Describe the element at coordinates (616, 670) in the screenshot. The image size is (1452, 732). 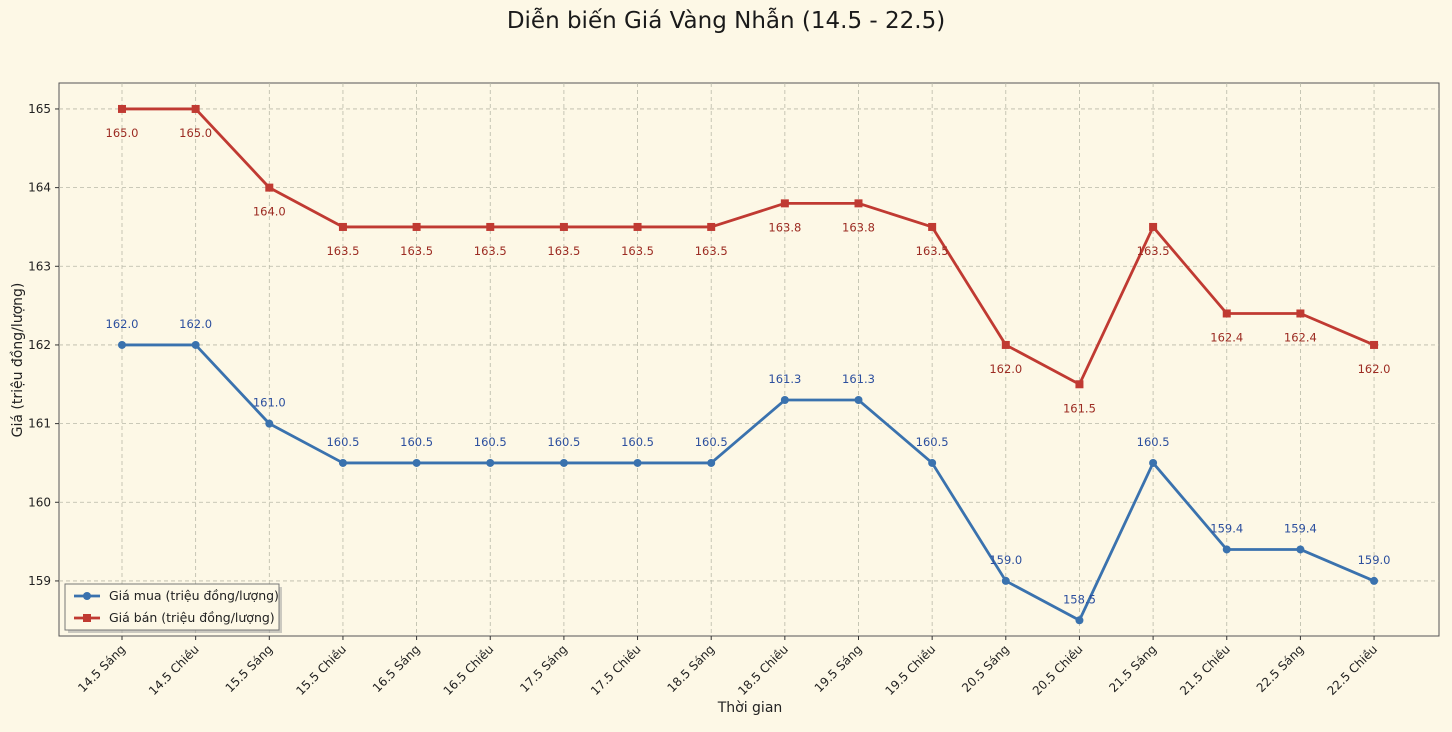
I see `x-tick-label: 17.5 Chiều` at that location.